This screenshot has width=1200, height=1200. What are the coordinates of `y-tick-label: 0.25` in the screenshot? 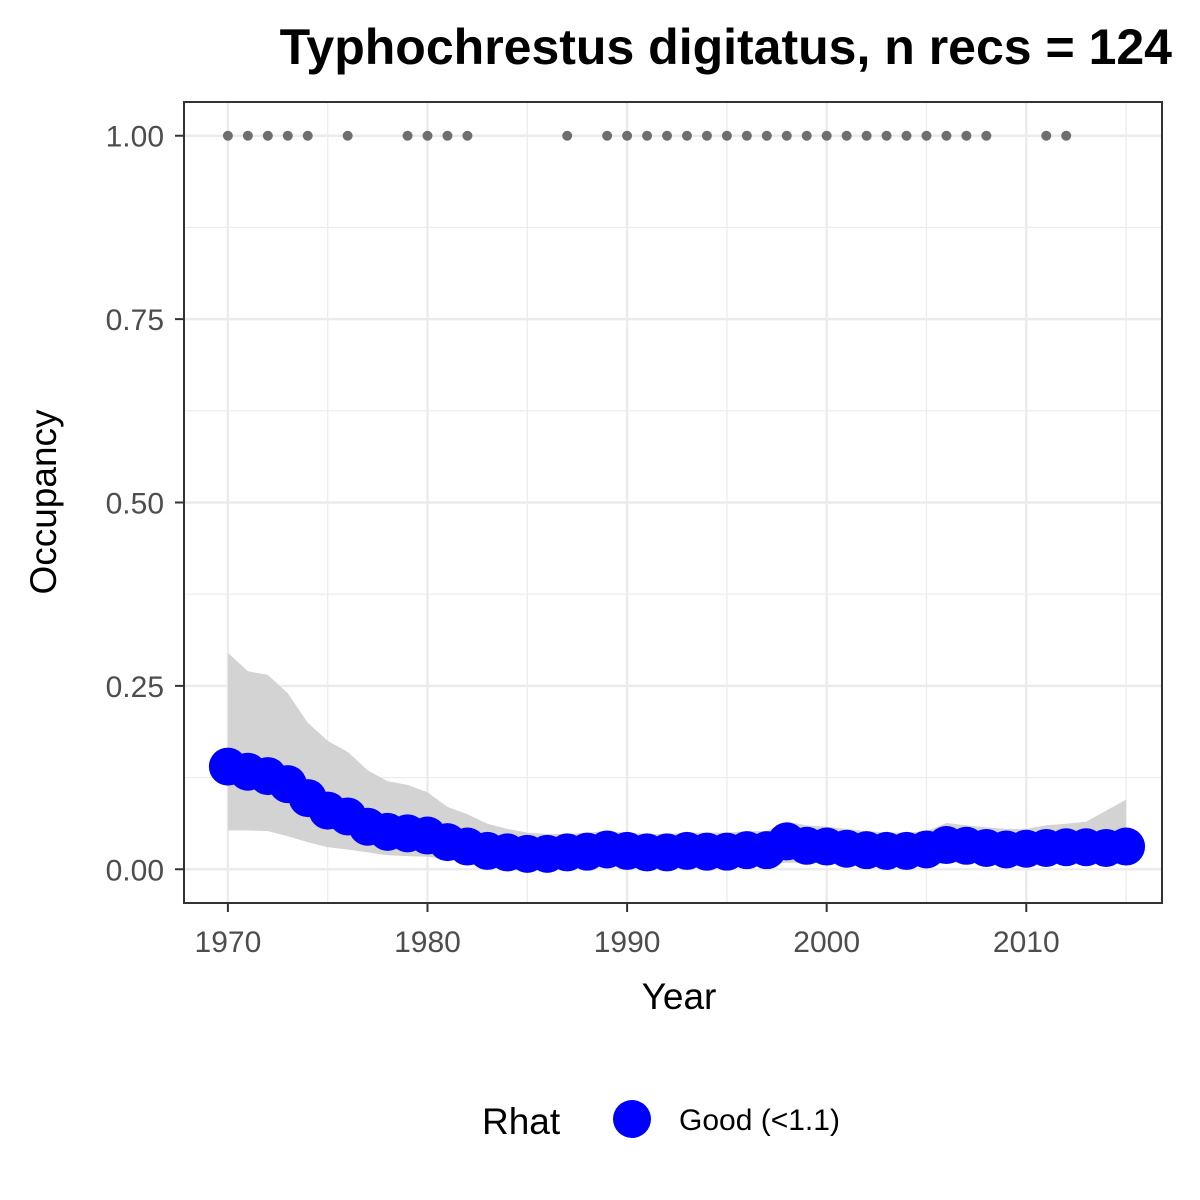 It's located at (135, 687).